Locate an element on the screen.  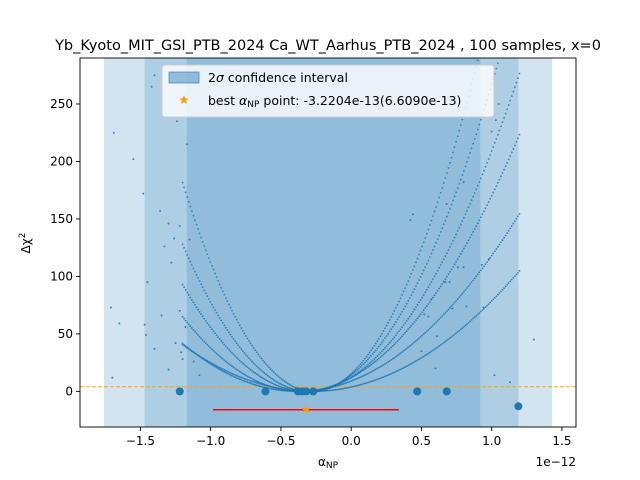
x-tick-label: 1.0 is located at coordinates (491, 441).